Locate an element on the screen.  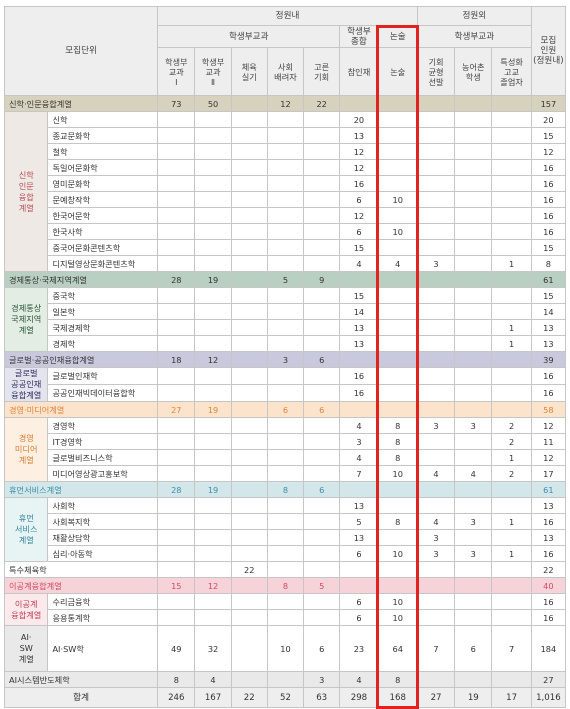
group-value: 58 is located at coordinates (548, 410).